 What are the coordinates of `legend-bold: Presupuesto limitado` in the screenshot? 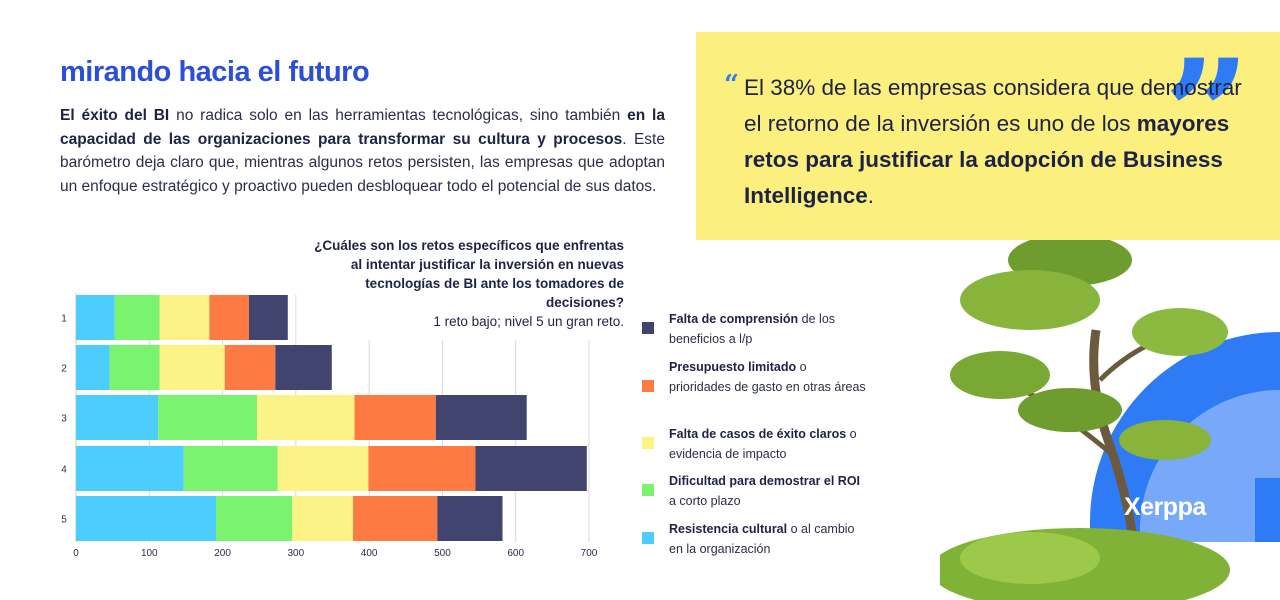 It's located at (733, 367).